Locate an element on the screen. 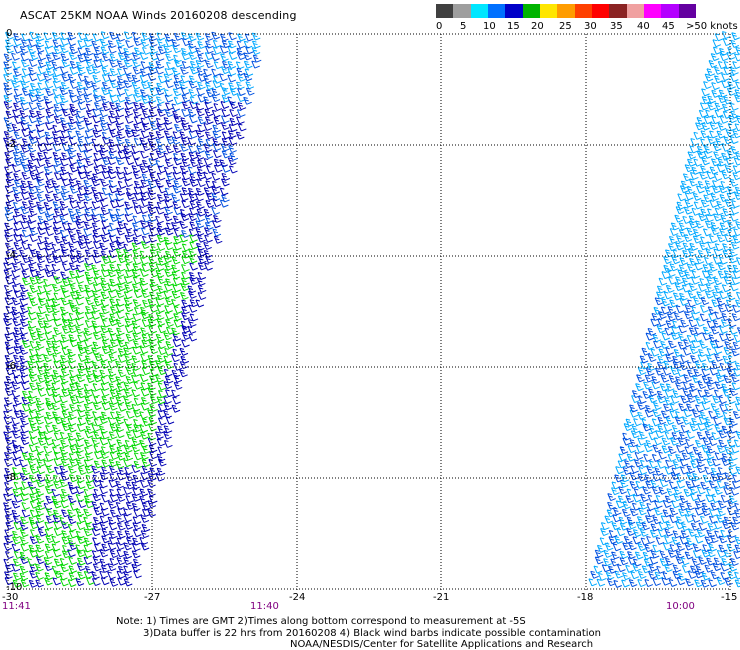 The image size is (740, 650). lon-label-minus15: -15 is located at coordinates (729, 597).